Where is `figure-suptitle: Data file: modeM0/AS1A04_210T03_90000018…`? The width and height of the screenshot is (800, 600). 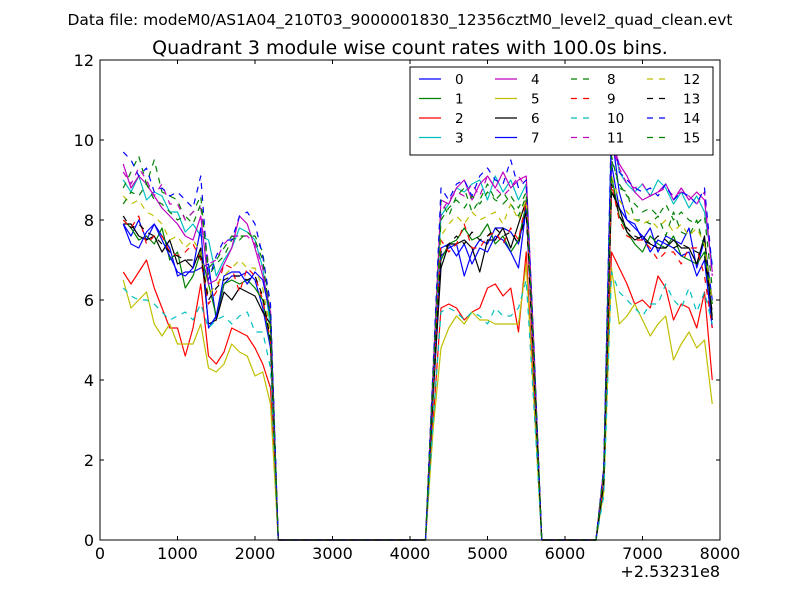 figure-suptitle: Data file: modeM0/AS1A04_210T03_90000018… is located at coordinates (399, 20).